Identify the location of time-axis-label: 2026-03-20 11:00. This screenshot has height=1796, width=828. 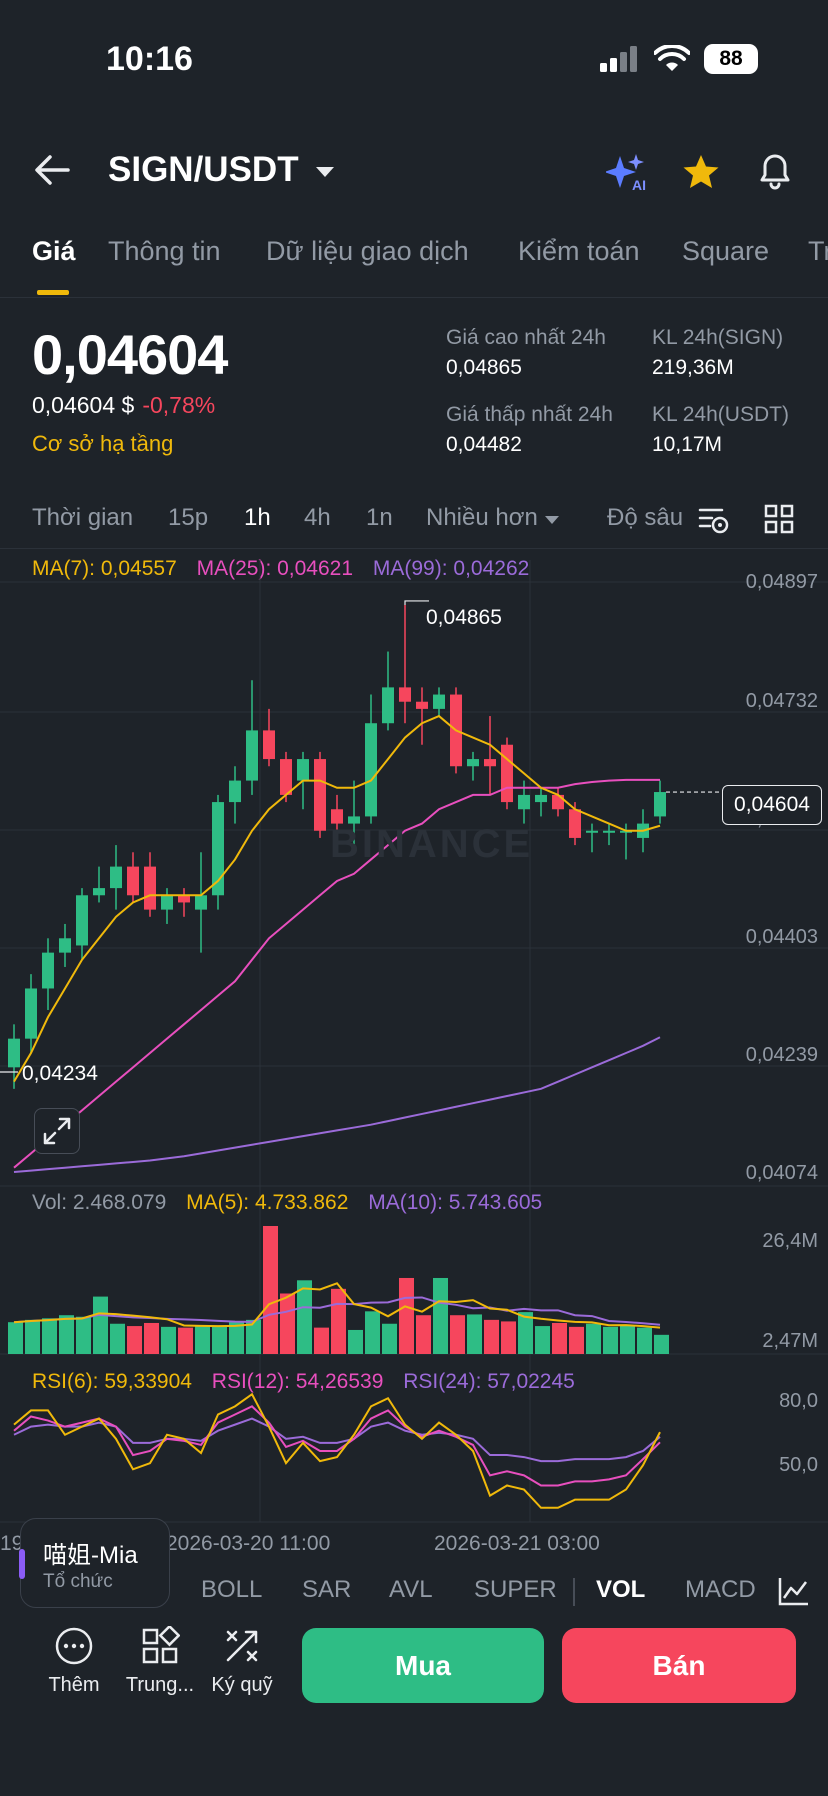
(248, 1543).